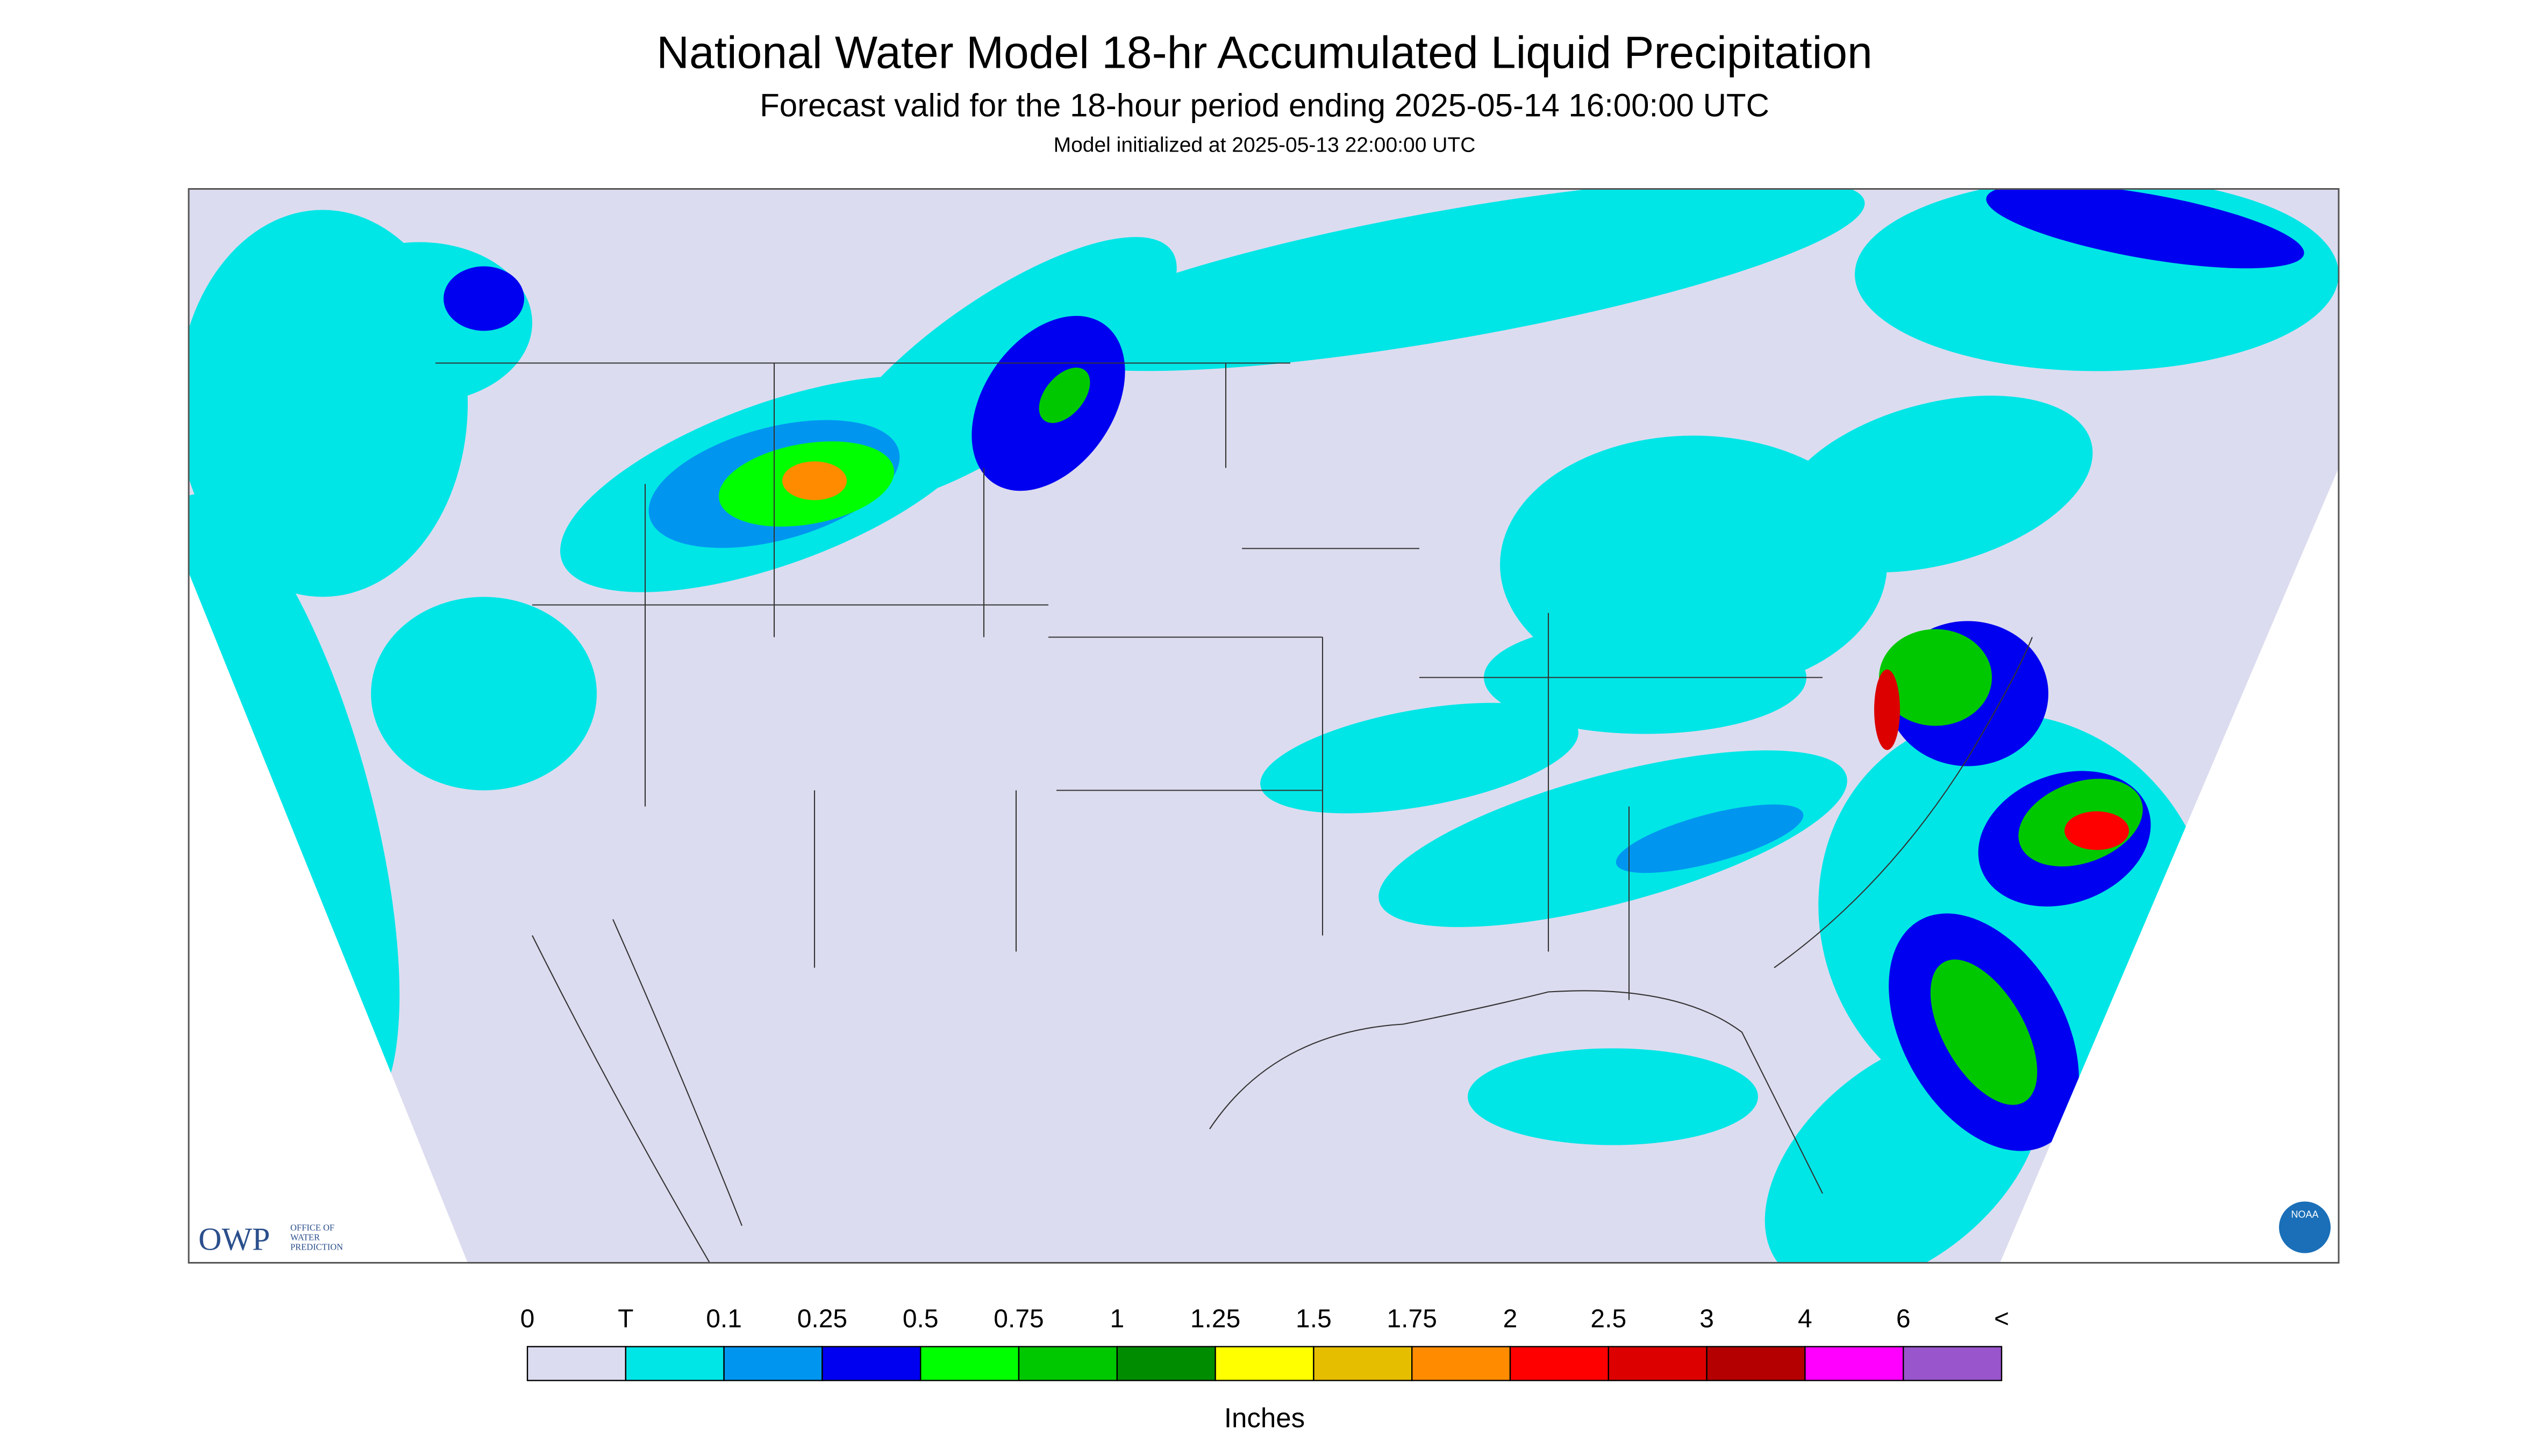  What do you see at coordinates (822, 1319) in the screenshot?
I see `legend-label: 0.25` at bounding box center [822, 1319].